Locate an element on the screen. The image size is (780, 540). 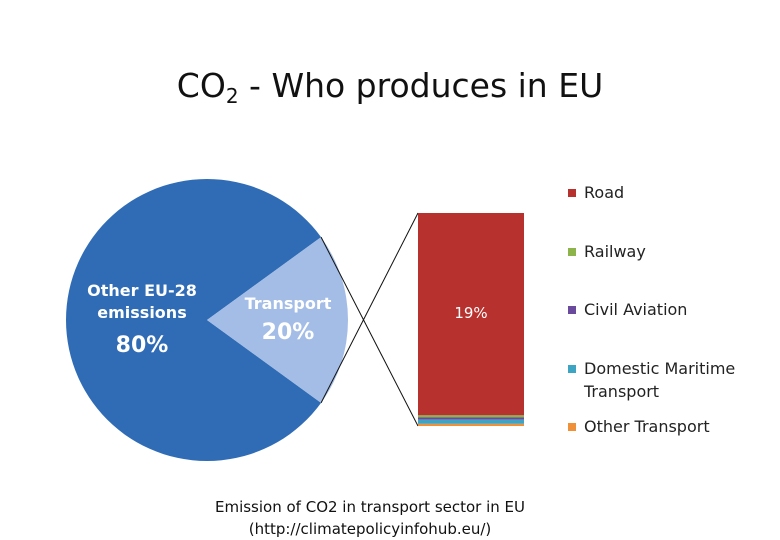
legend-label: Road is located at coordinates (604, 192).